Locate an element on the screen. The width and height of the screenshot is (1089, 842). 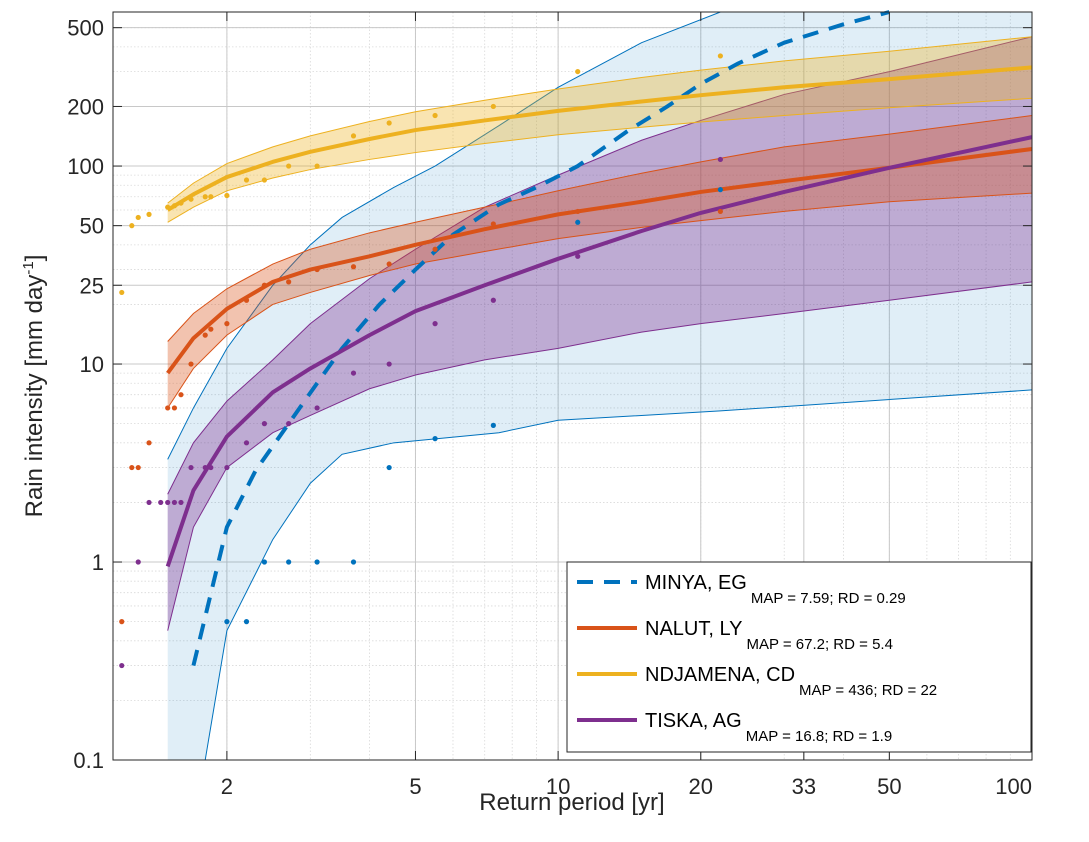
minya-legend-label: MINYA, EGMAP = 7.59; RD = 0.29 is located at coordinates (775, 589).